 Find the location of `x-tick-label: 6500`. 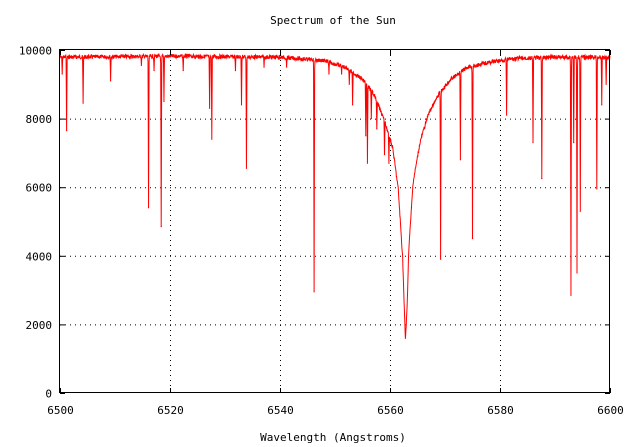

x-tick-label: 6500 is located at coordinates (60, 410).